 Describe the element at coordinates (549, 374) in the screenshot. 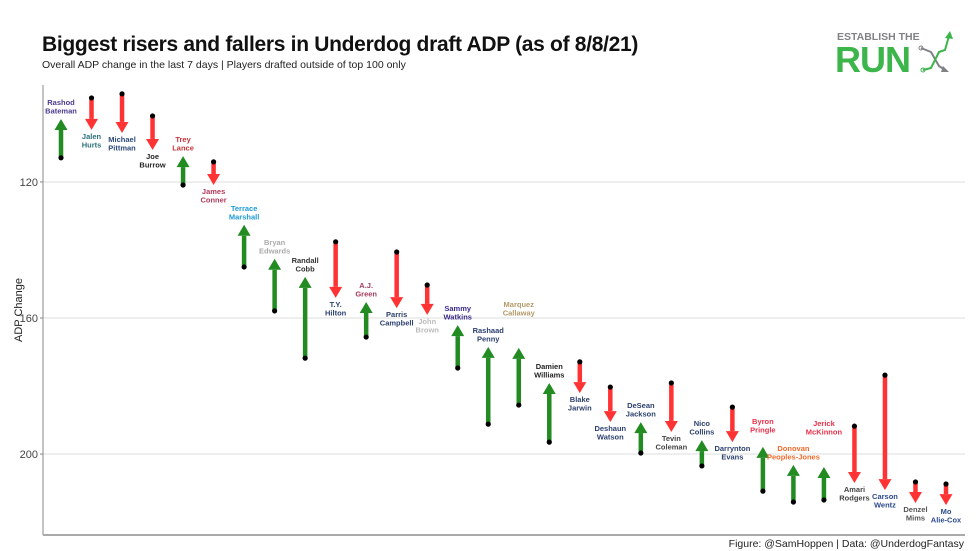

I see `player-label-line: Williams` at that location.